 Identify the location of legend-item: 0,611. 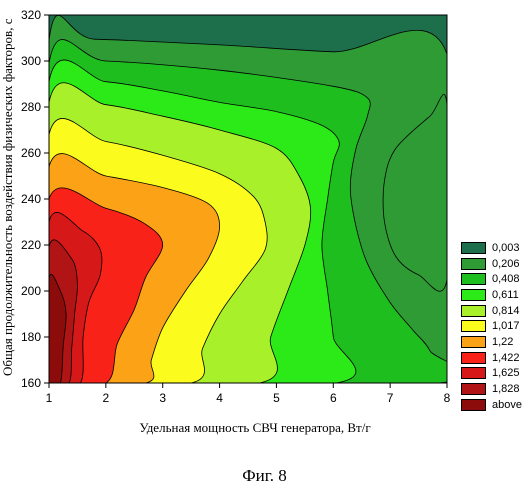
(491, 295).